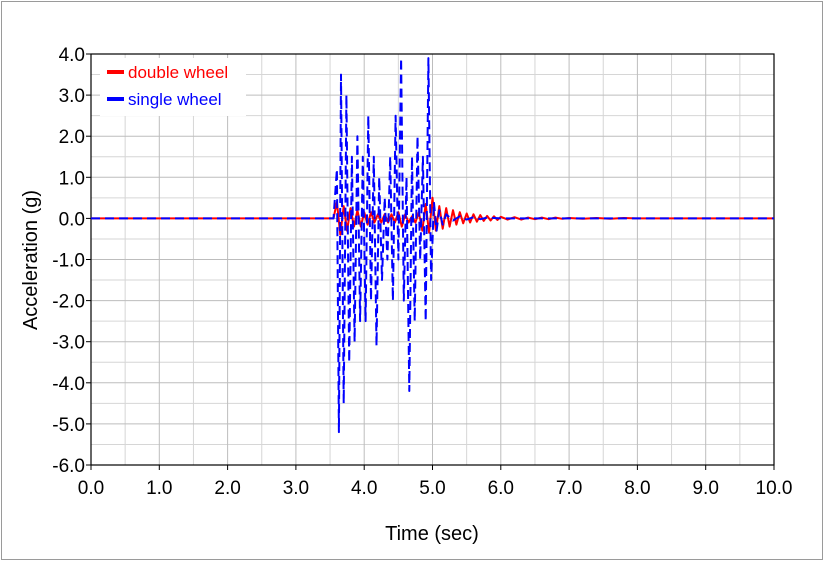 This screenshot has height=563, width=826. I want to click on y-tick-label: -5.0, so click(68, 425).